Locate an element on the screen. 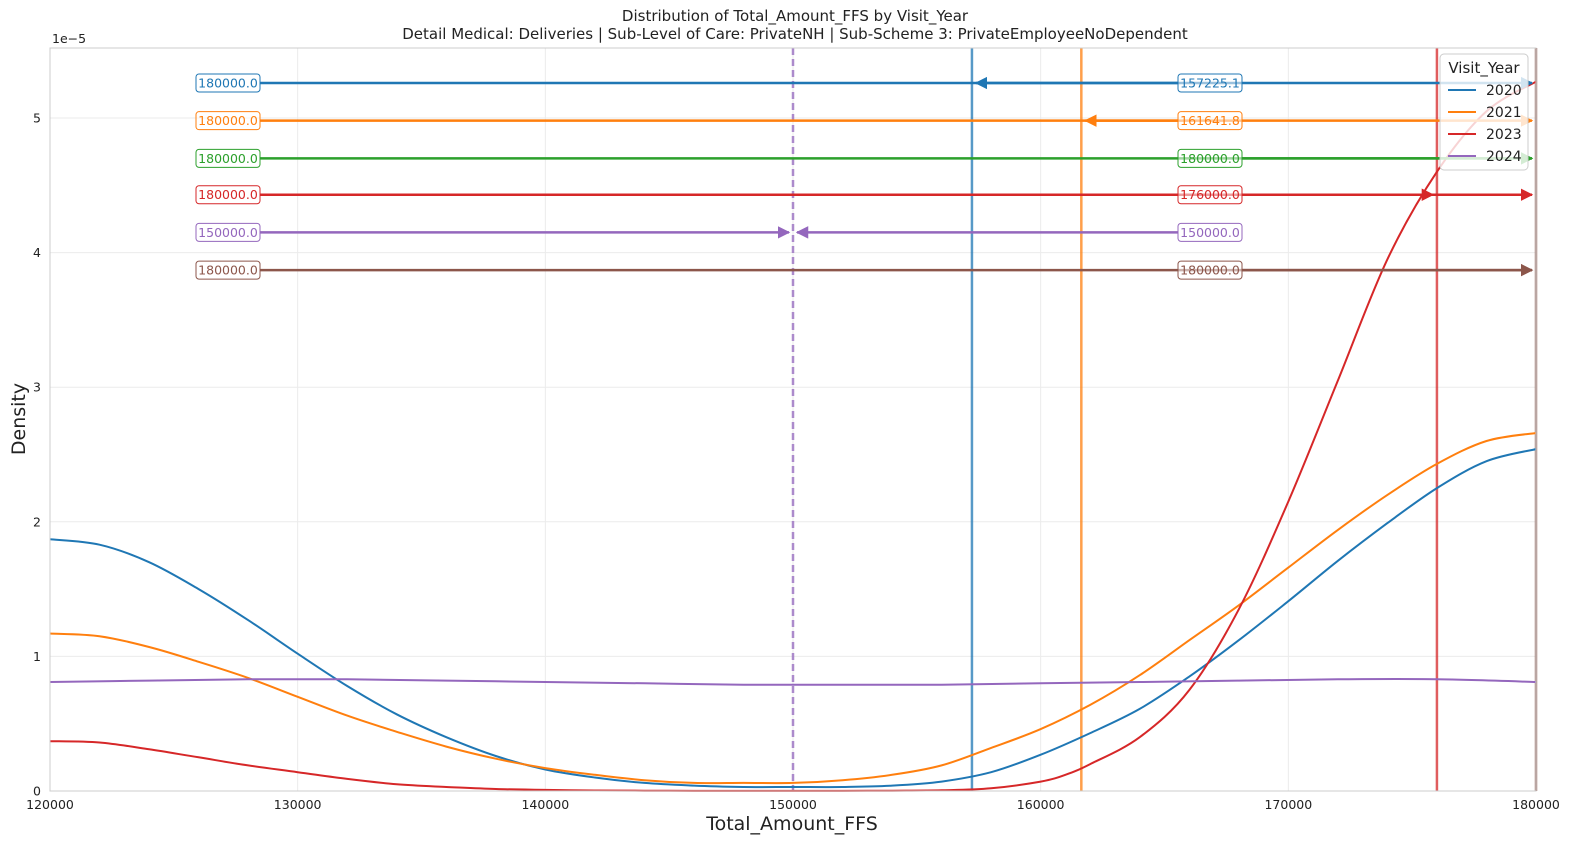 The height and width of the screenshot is (857, 1590). x-tick-label: 120000 is located at coordinates (50, 804).